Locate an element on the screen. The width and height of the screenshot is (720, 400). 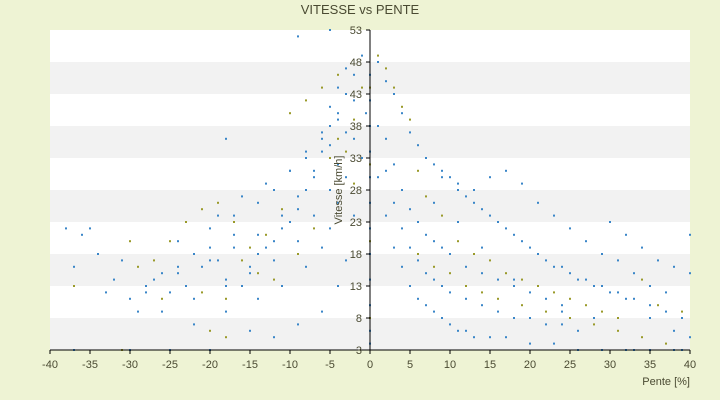
x-tick-label: 15 is located at coordinates (490, 365).